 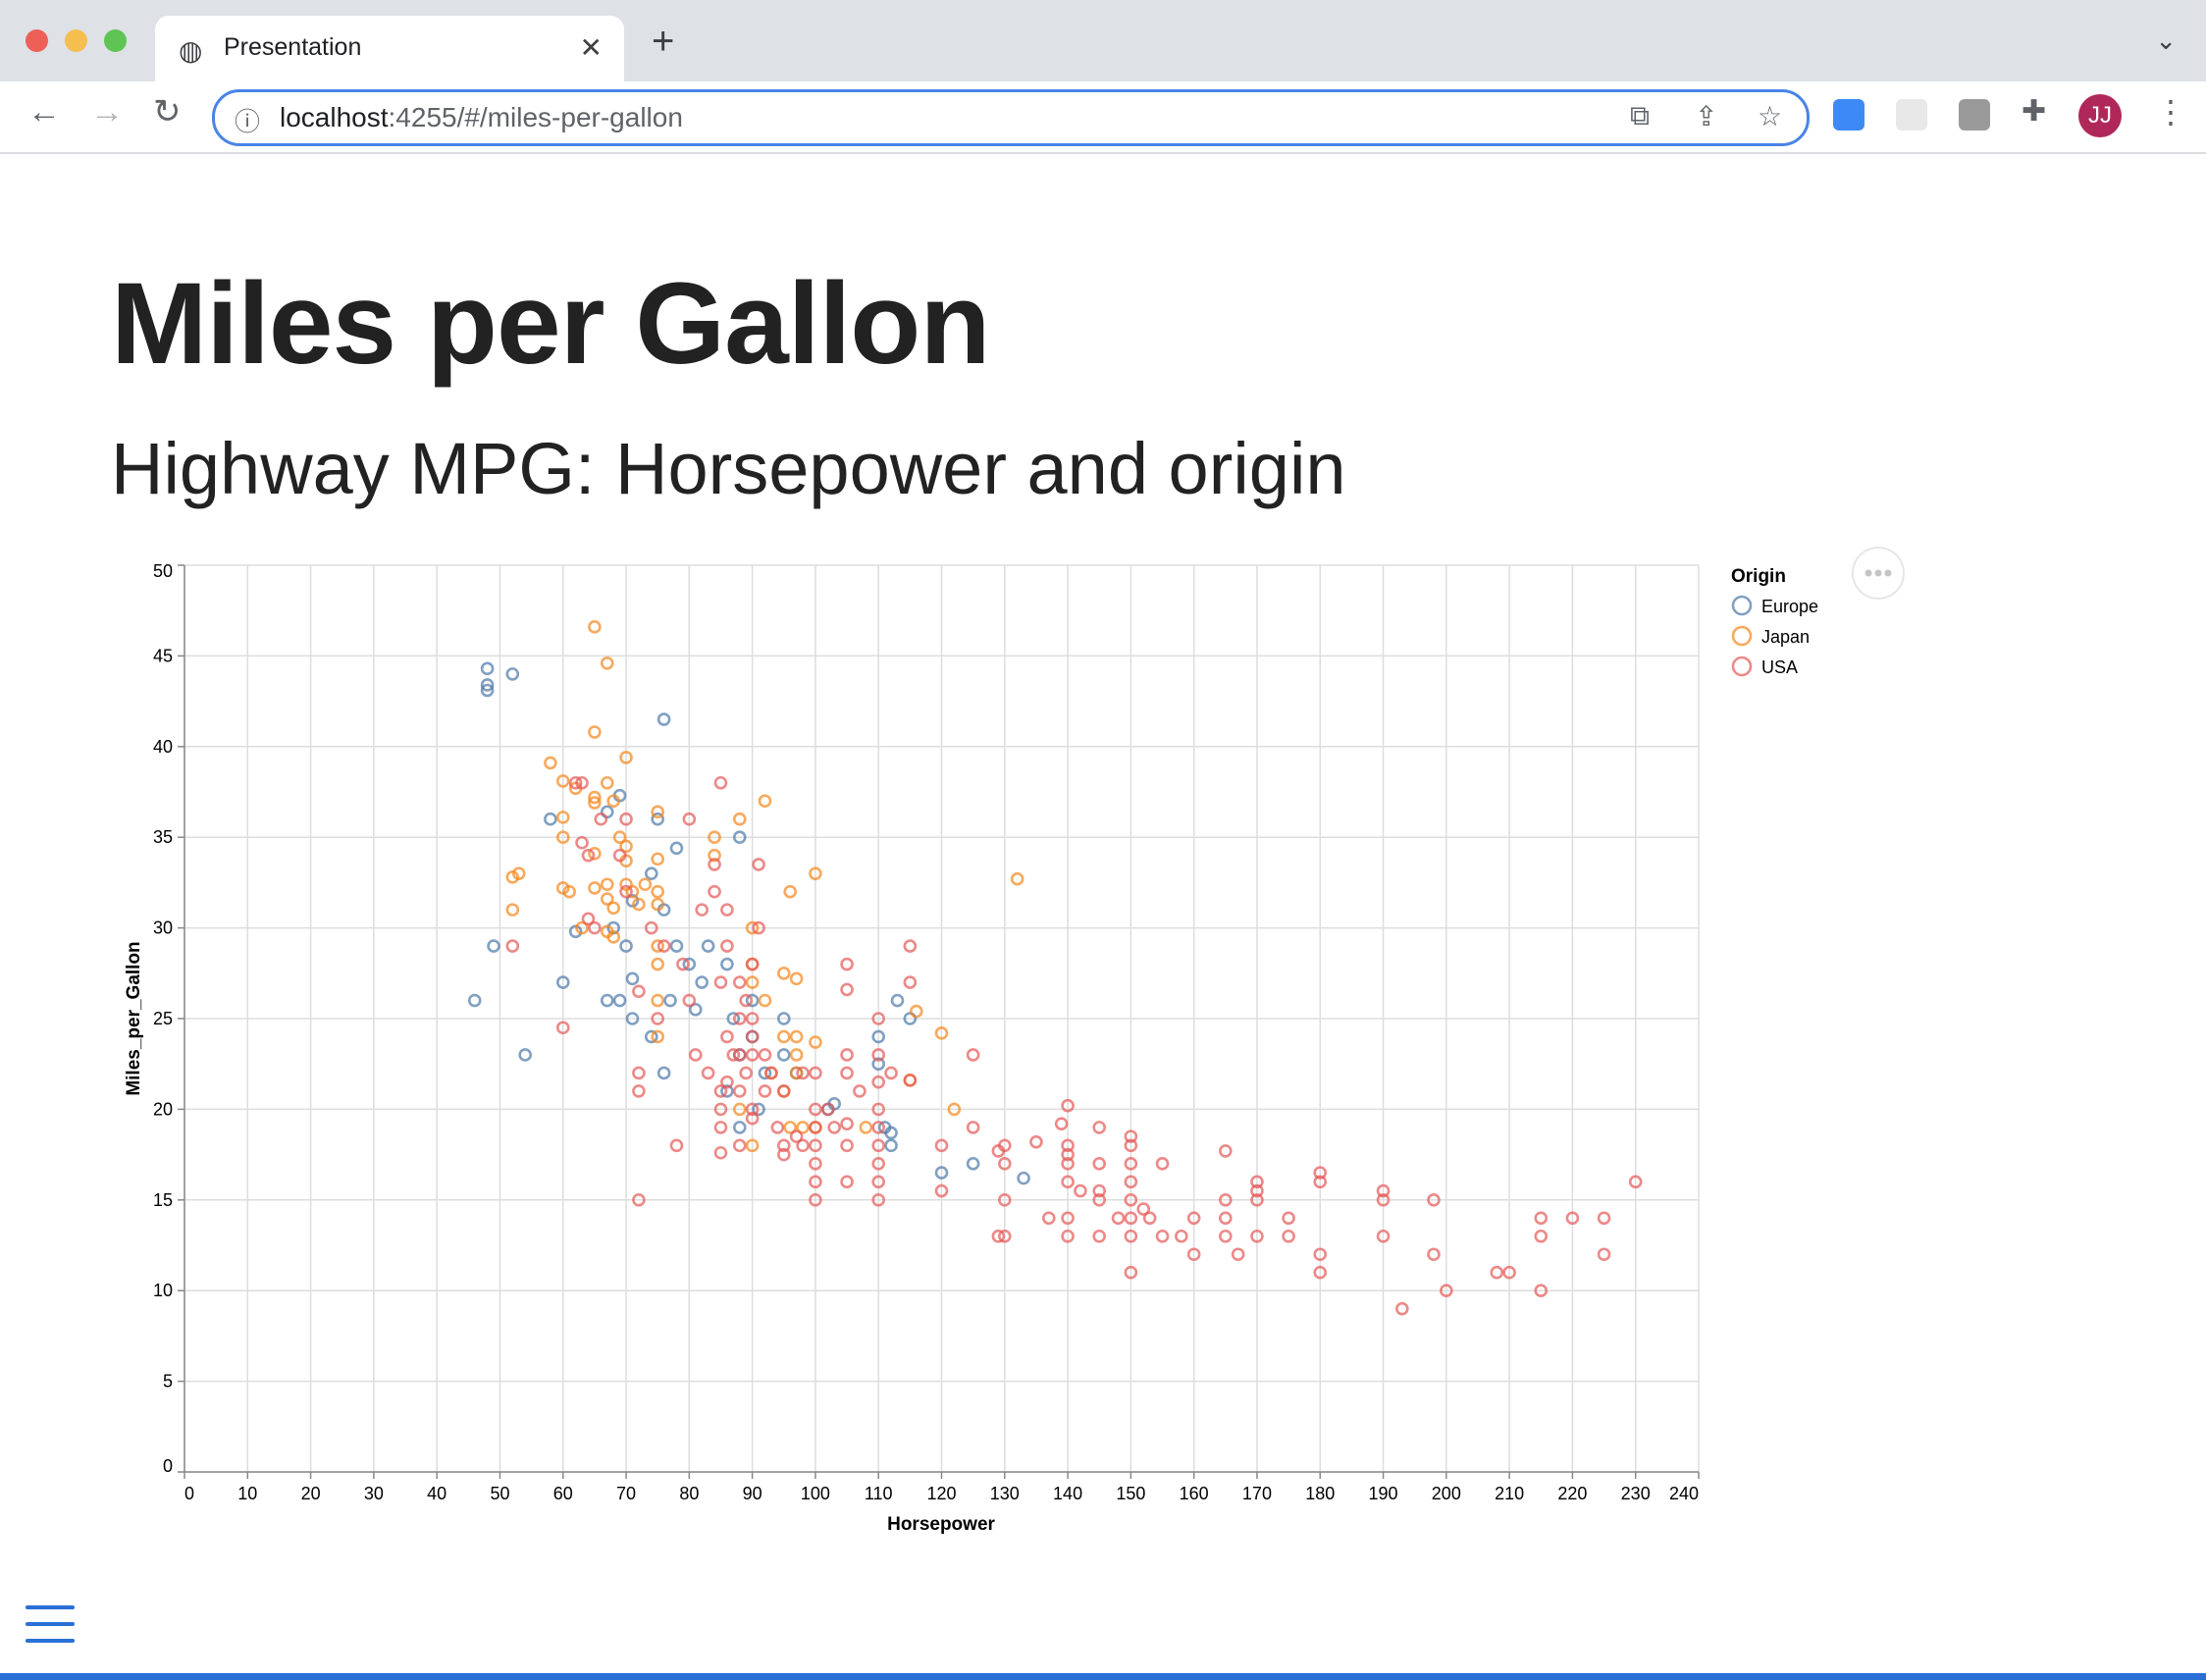 What do you see at coordinates (168, 112) in the screenshot?
I see `reload-button: ↻` at bounding box center [168, 112].